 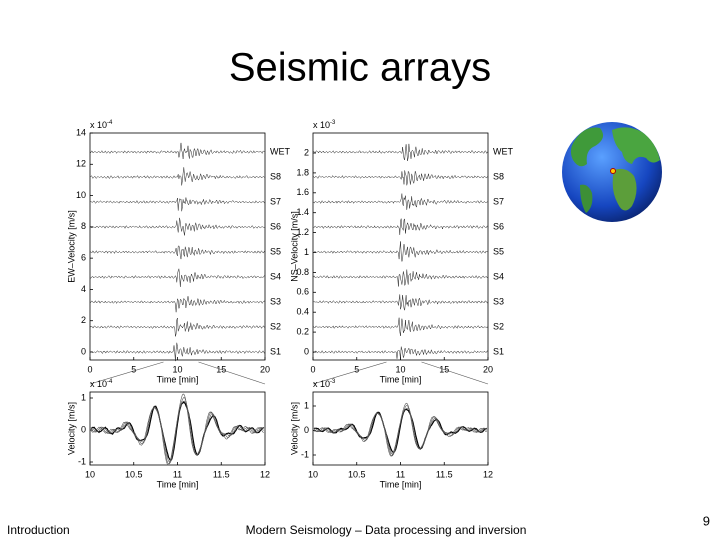 What do you see at coordinates (294, 246) in the screenshot?
I see `y-axis-label: NS–Velocity [m/s]` at bounding box center [294, 246].